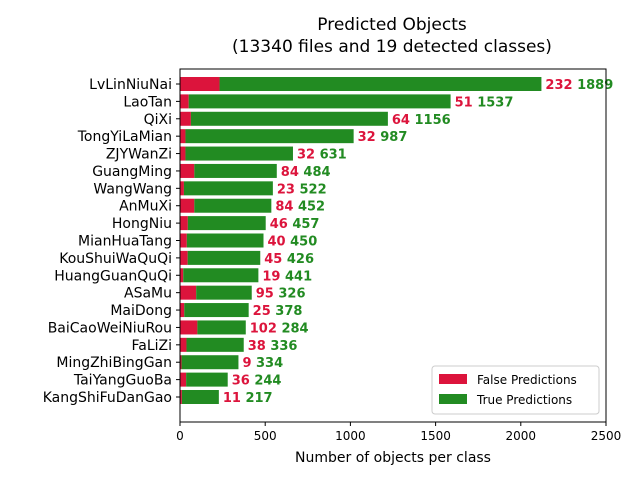 This screenshot has height=480, width=640. What do you see at coordinates (300, 259) in the screenshot?
I see `value-true-10: 426` at bounding box center [300, 259].